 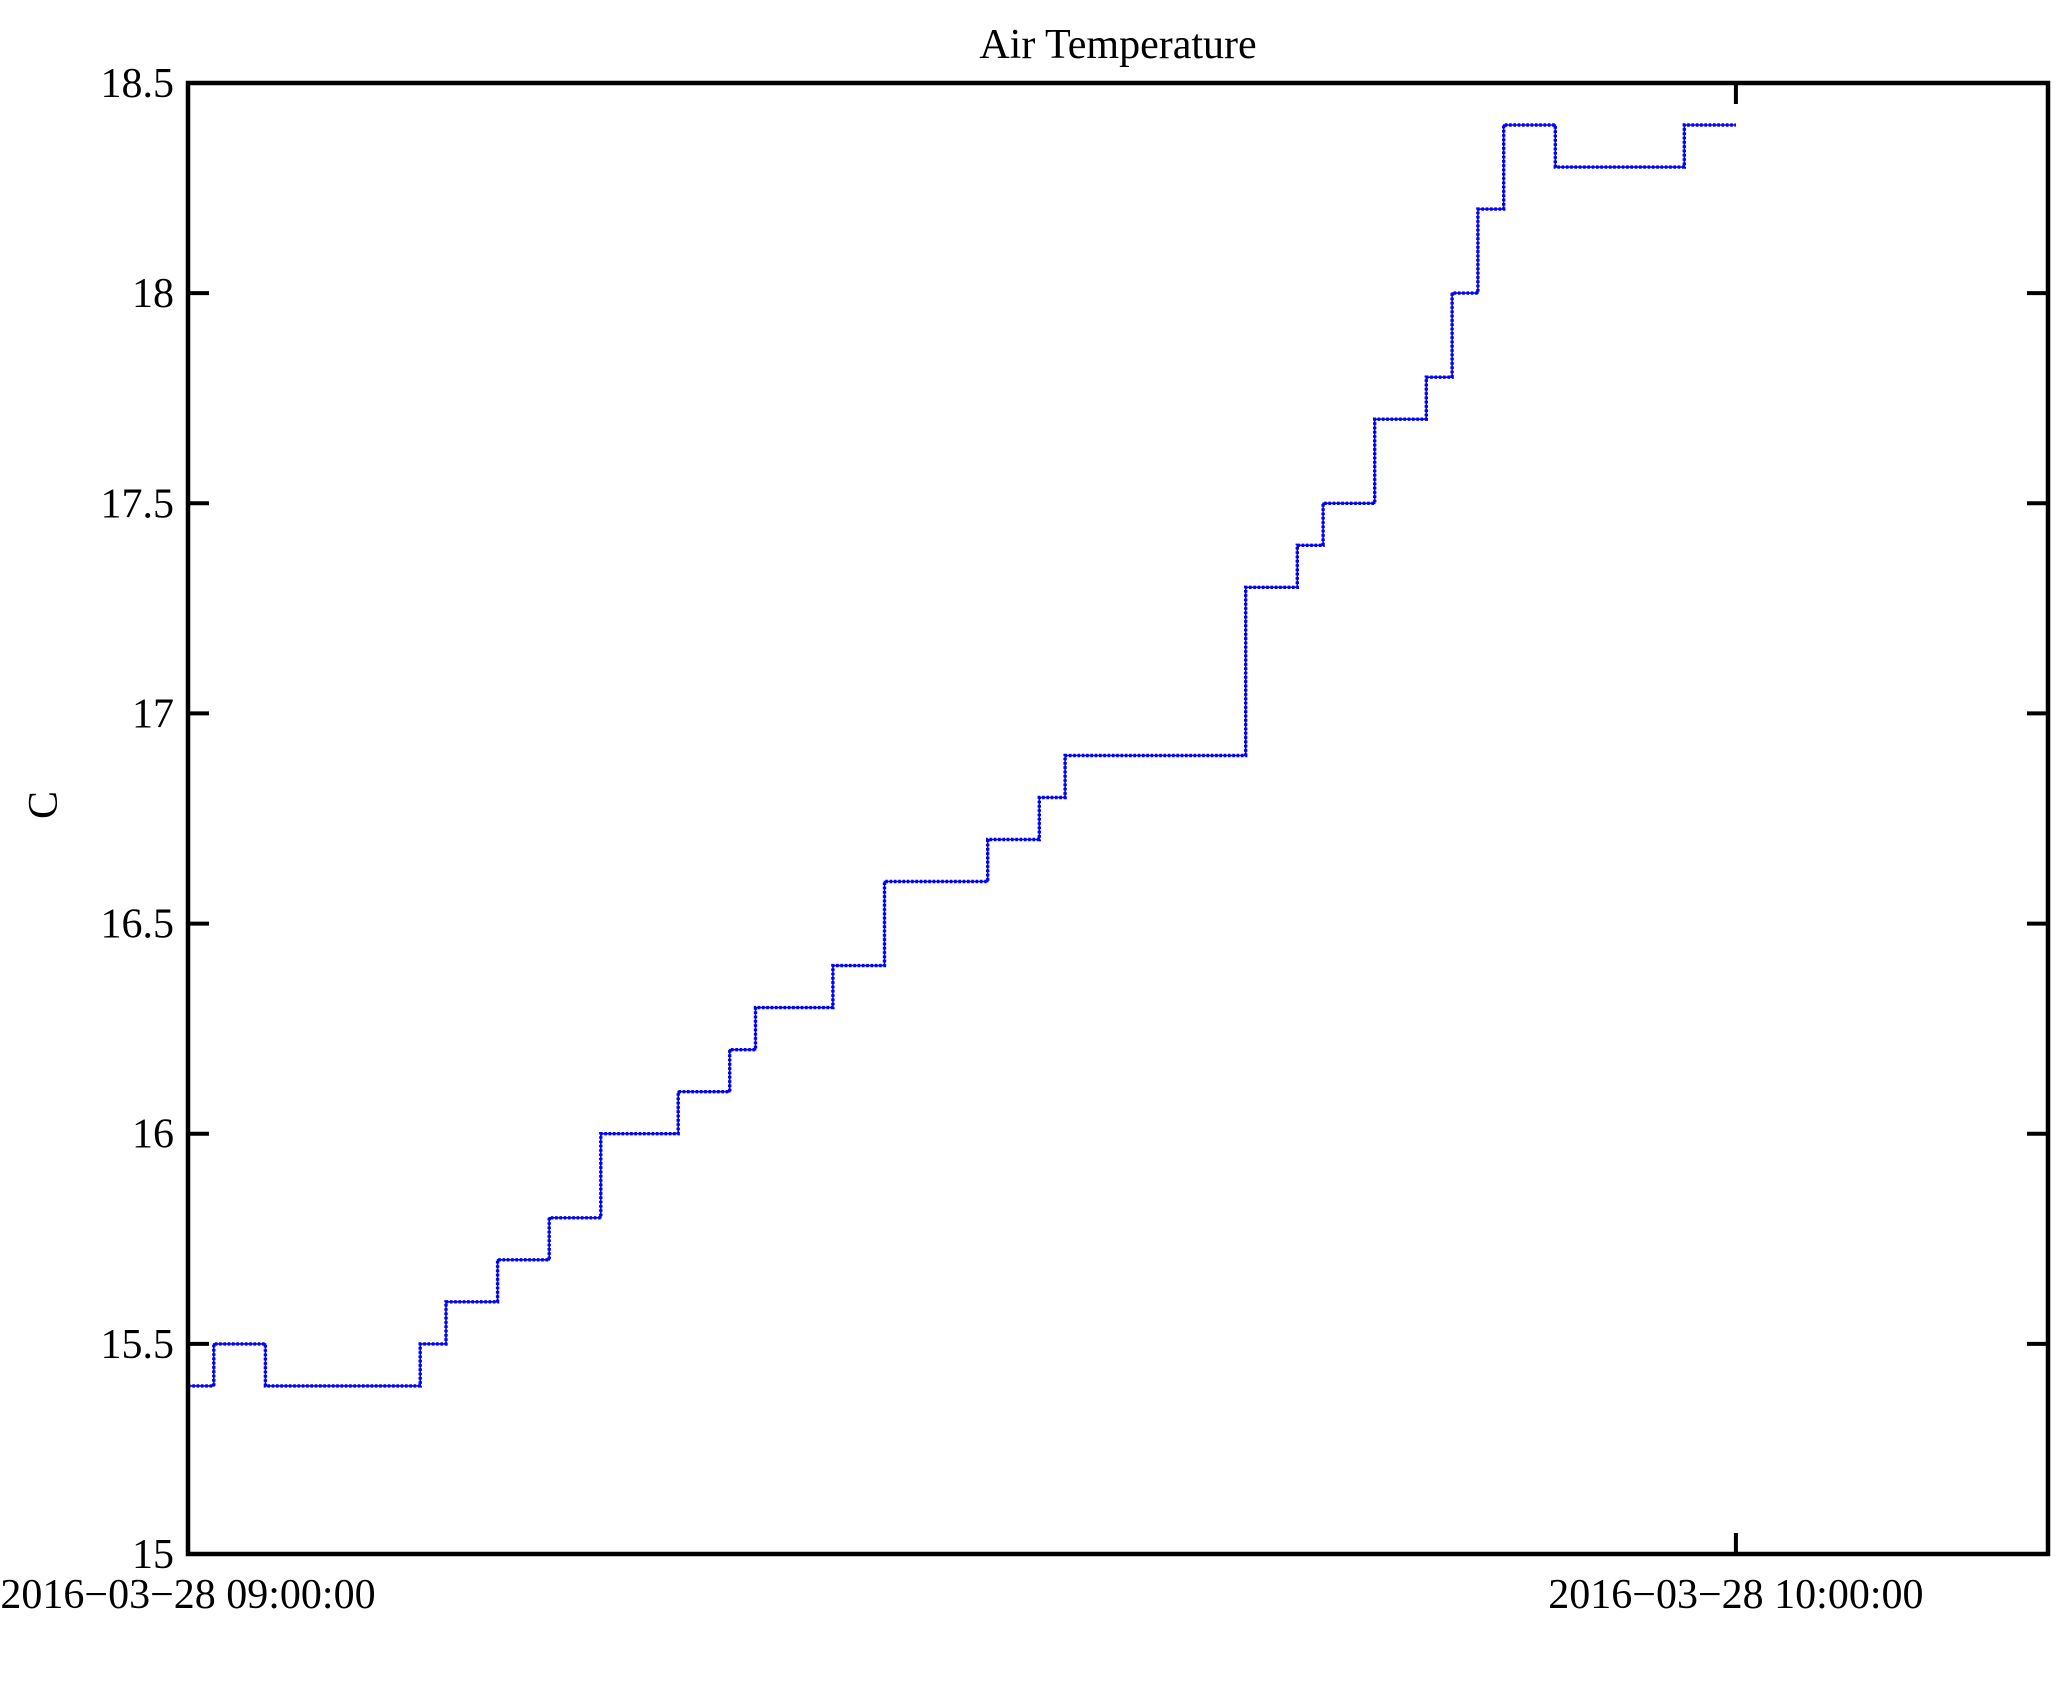 I want to click on y-tick-label: 16.5, so click(x=138, y=925).